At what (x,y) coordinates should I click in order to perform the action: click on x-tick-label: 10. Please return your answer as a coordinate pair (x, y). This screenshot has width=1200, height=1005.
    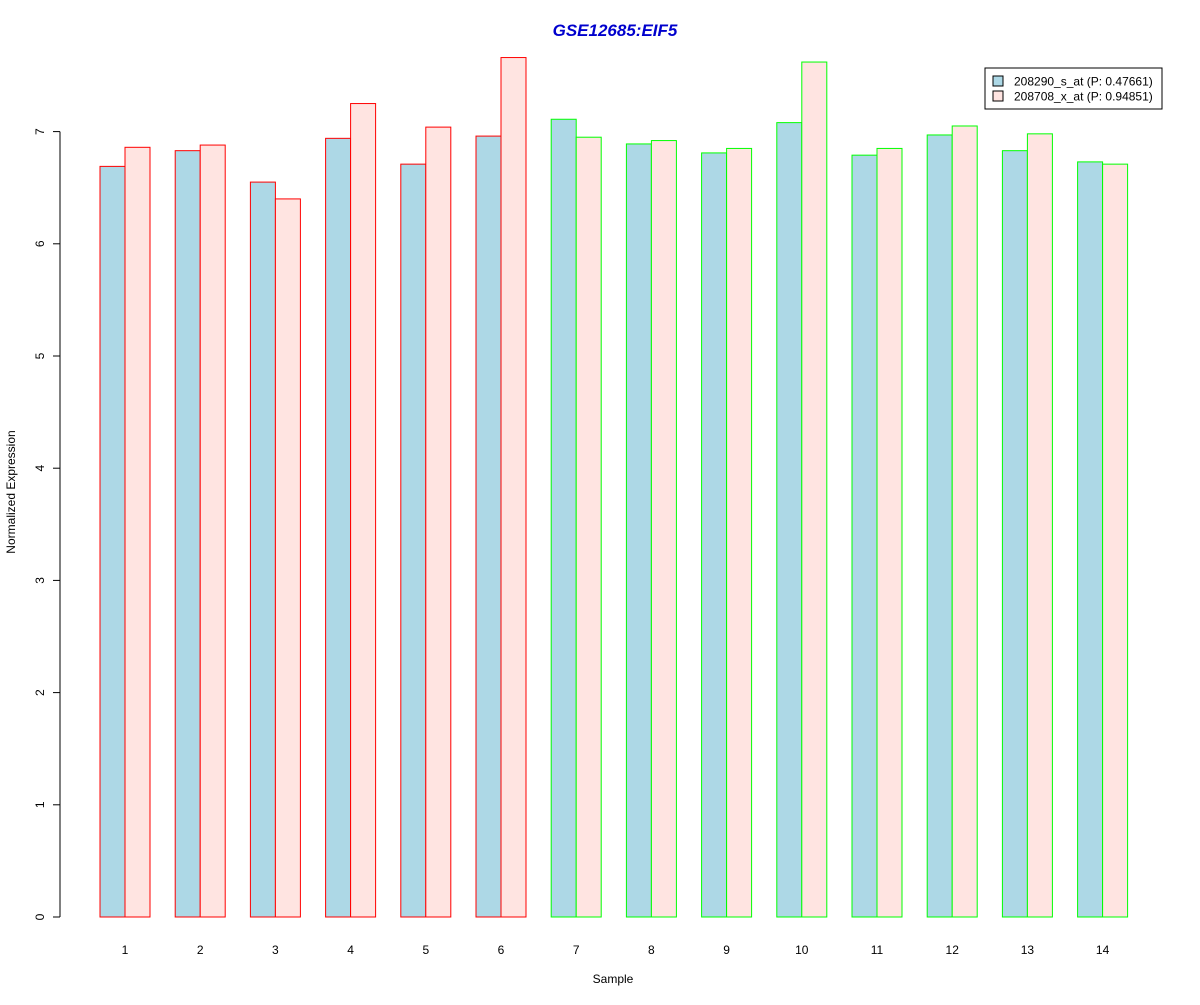
    Looking at the image, I should click on (802, 950).